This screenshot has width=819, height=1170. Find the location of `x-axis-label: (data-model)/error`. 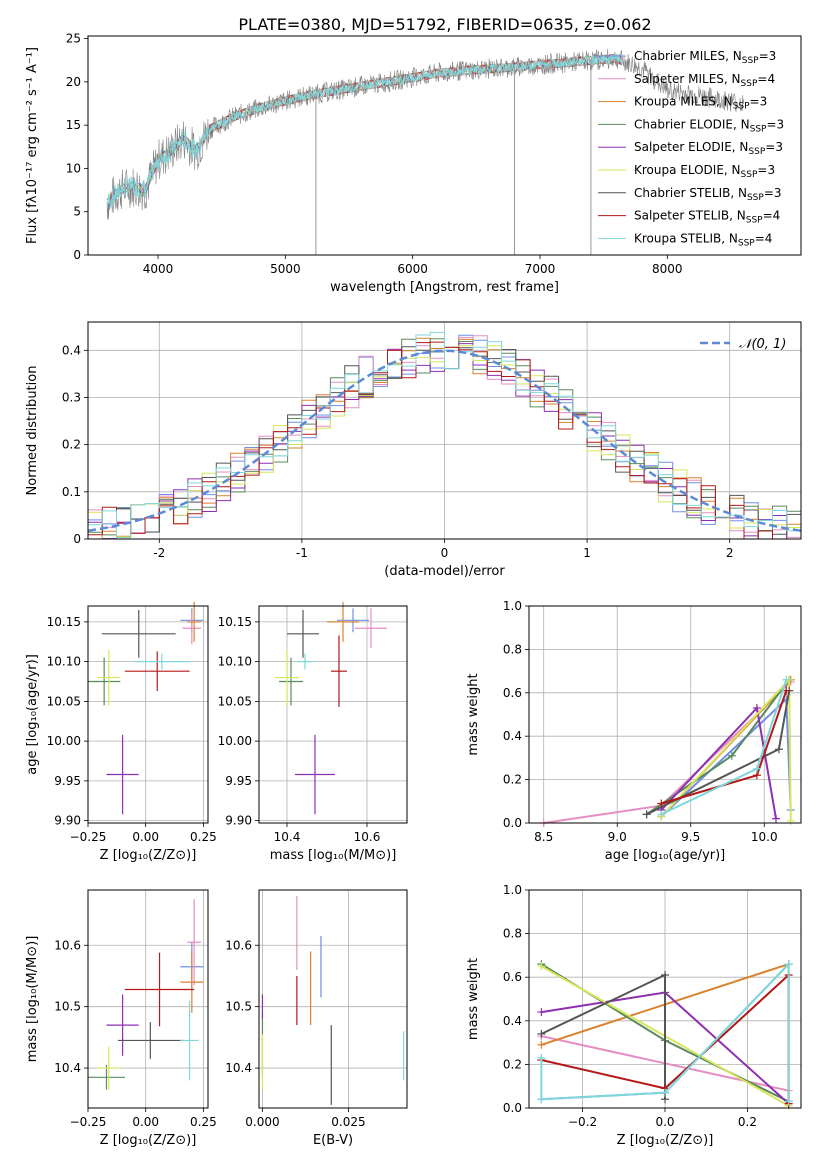

x-axis-label: (data-model)/error is located at coordinates (444, 571).